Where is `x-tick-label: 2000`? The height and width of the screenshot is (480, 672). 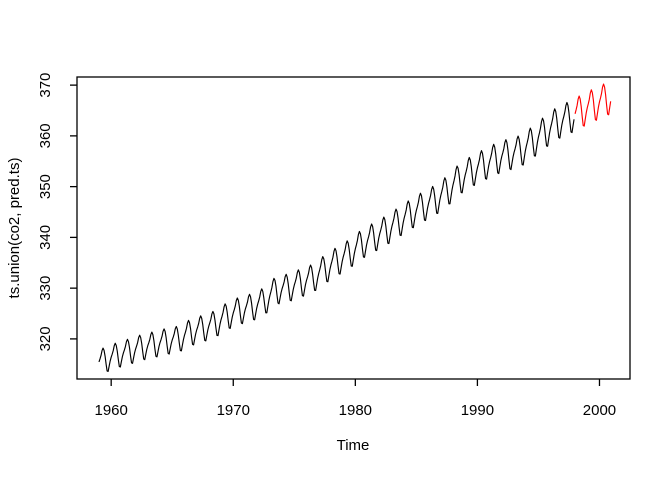
x-tick-label: 2000 is located at coordinates (599, 410).